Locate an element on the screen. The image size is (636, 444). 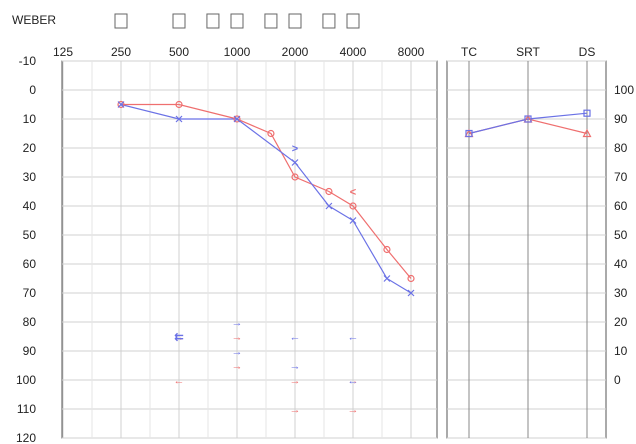
blue-symbol: ⇇ is located at coordinates (178, 338).